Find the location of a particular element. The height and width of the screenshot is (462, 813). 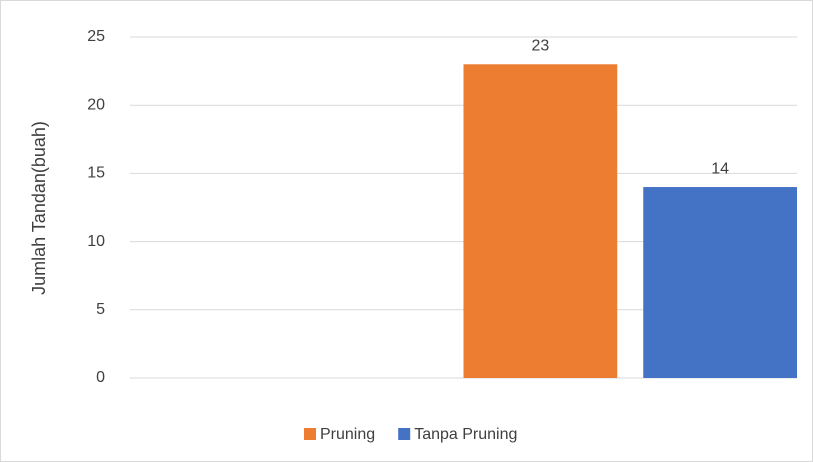

y-tick-label: 15 is located at coordinates (96, 173).